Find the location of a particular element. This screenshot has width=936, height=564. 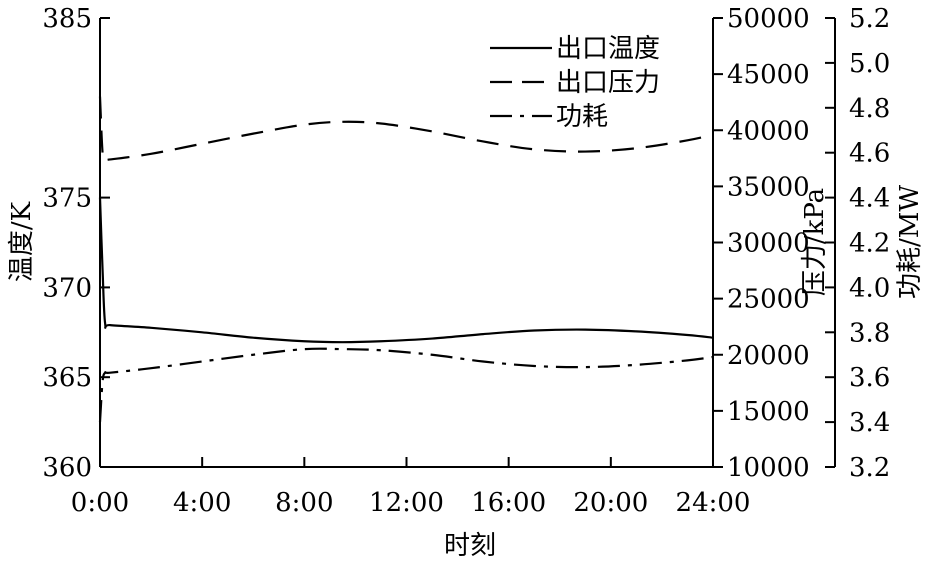

power-tick-label: 3.4 is located at coordinates (869, 423).